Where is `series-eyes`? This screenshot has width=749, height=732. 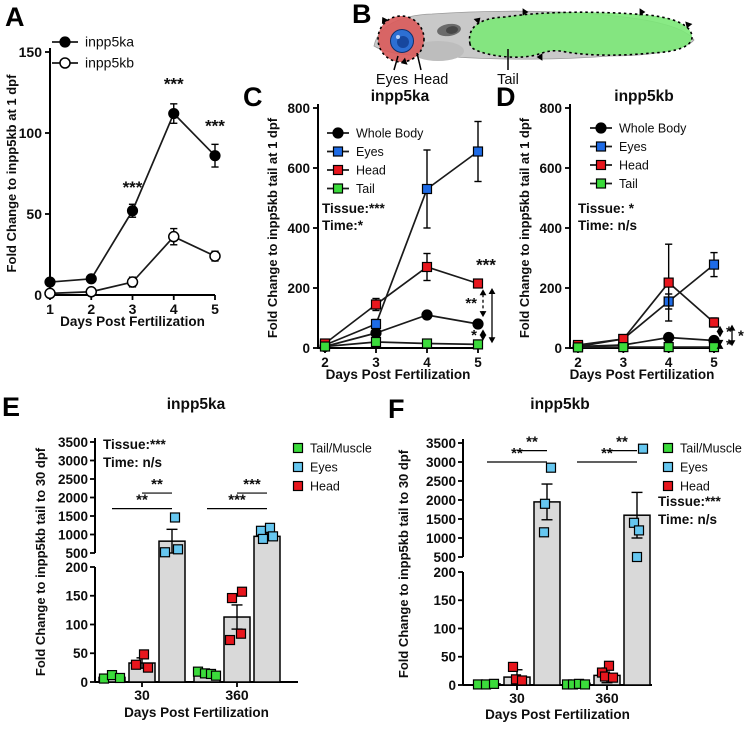 series-eyes is located at coordinates (401, 235).